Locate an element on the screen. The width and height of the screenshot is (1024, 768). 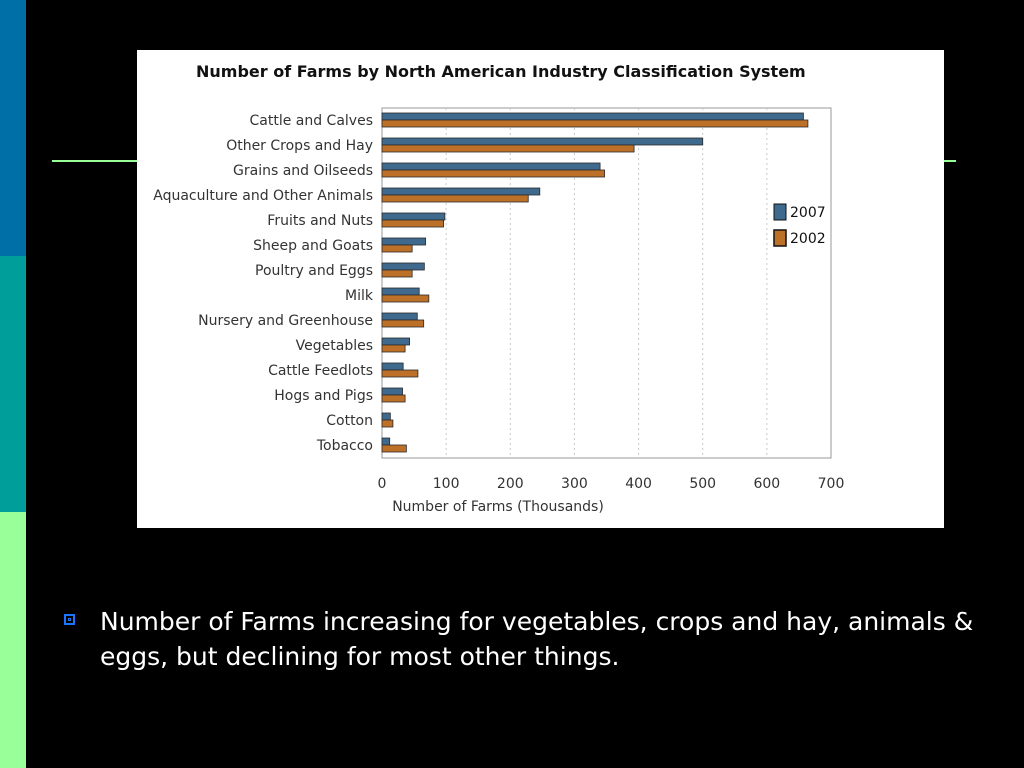
left-stripe-green is located at coordinates (13, 640).